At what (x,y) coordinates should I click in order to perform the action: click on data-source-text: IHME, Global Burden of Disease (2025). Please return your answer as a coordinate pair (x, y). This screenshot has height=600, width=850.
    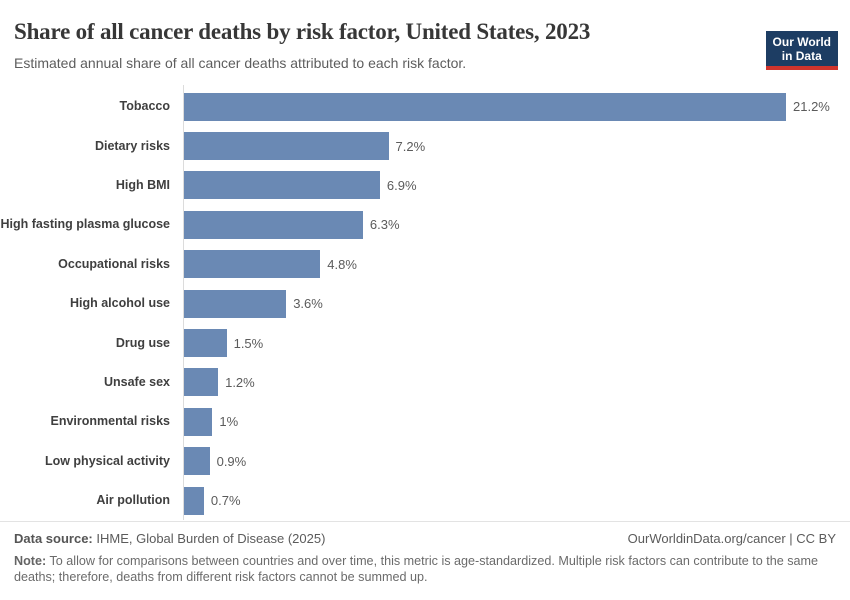
    Looking at the image, I should click on (211, 538).